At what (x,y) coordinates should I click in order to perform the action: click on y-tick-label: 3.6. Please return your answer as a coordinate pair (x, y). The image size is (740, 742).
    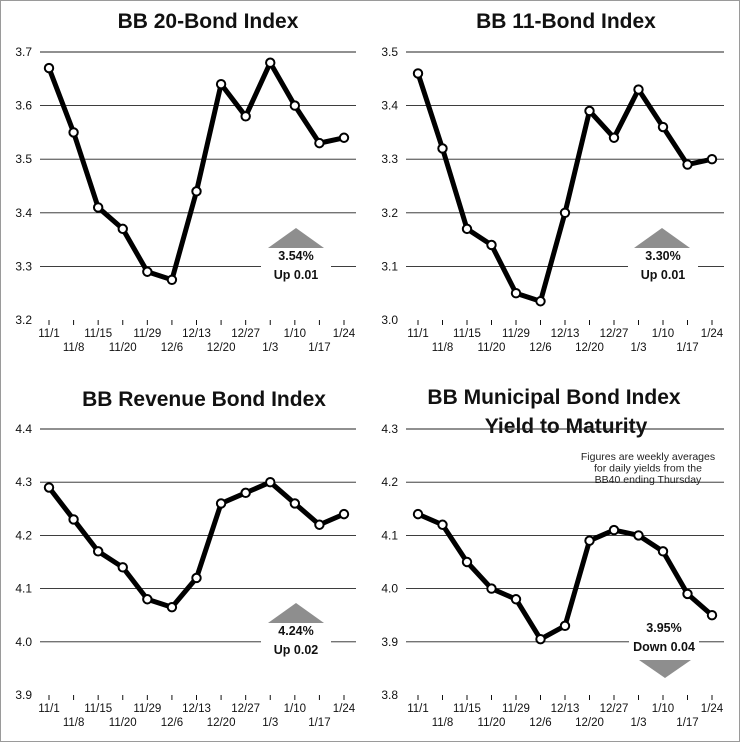
    Looking at the image, I should click on (23, 106).